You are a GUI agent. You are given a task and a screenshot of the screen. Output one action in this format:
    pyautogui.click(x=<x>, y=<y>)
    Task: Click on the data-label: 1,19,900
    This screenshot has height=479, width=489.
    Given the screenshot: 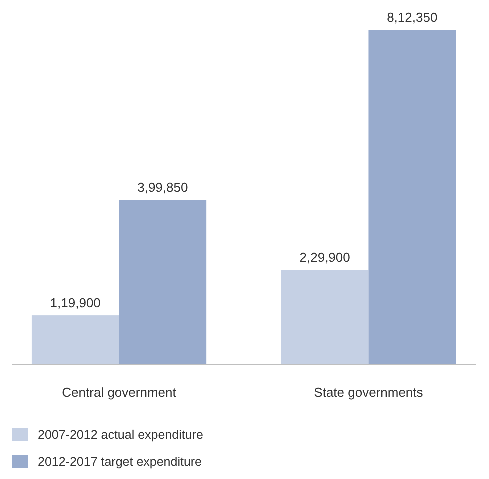 What is the action you would take?
    pyautogui.click(x=75, y=303)
    